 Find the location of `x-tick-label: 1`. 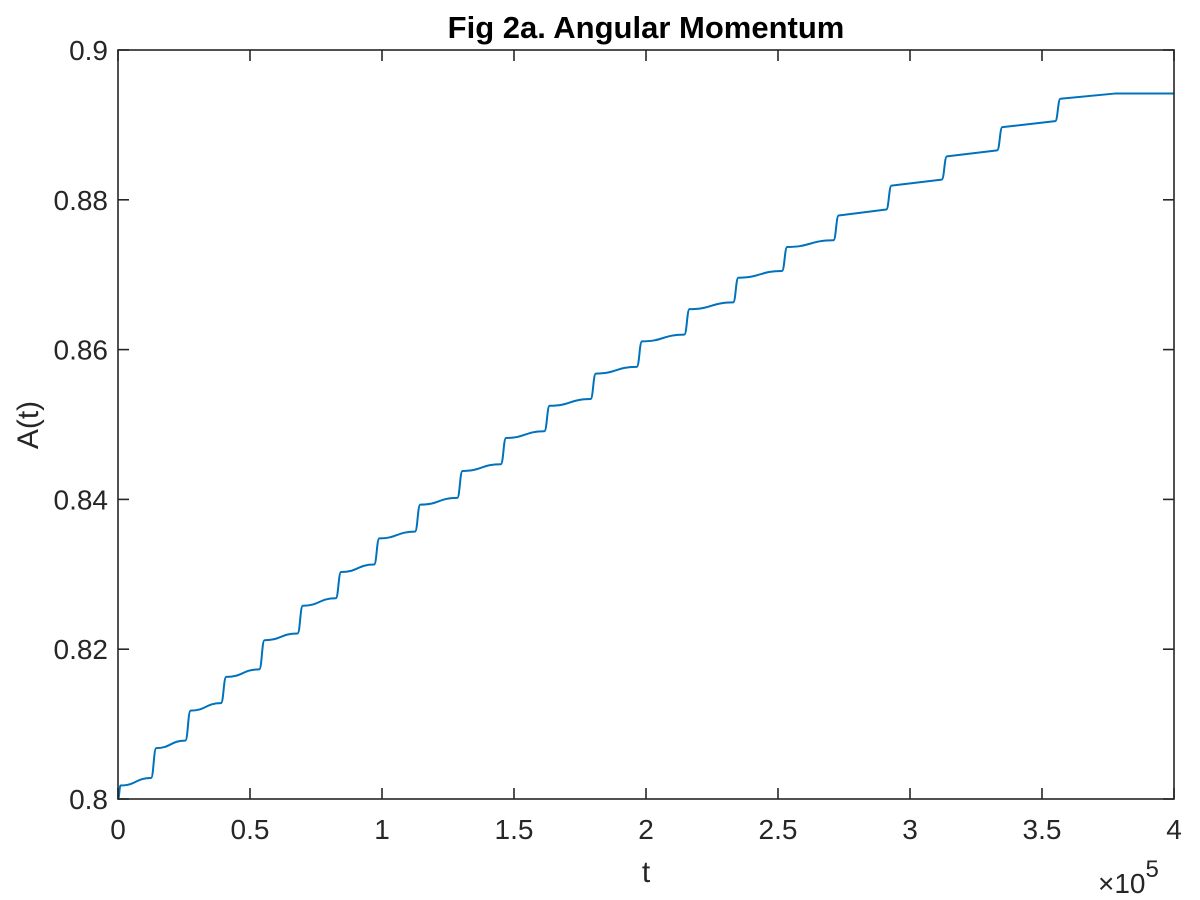

x-tick-label: 1 is located at coordinates (382, 829).